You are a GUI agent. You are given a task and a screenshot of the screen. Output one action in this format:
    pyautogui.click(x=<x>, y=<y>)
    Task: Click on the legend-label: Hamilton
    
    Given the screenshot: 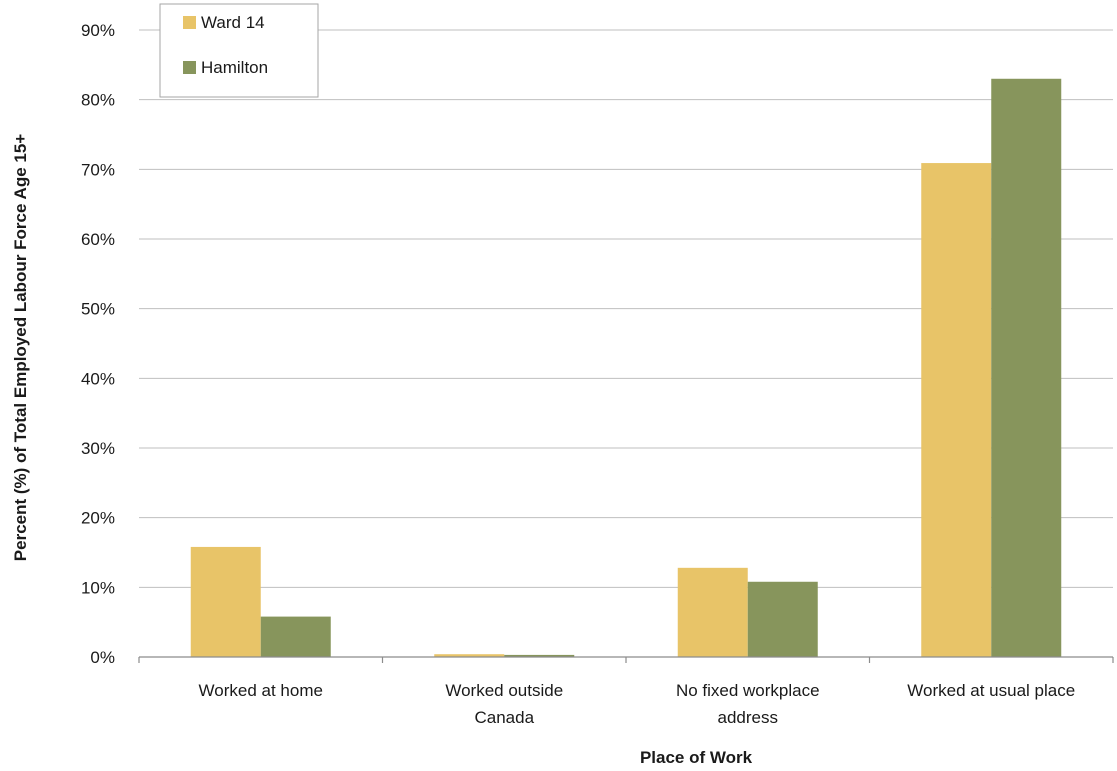 What is the action you would take?
    pyautogui.click(x=234, y=67)
    